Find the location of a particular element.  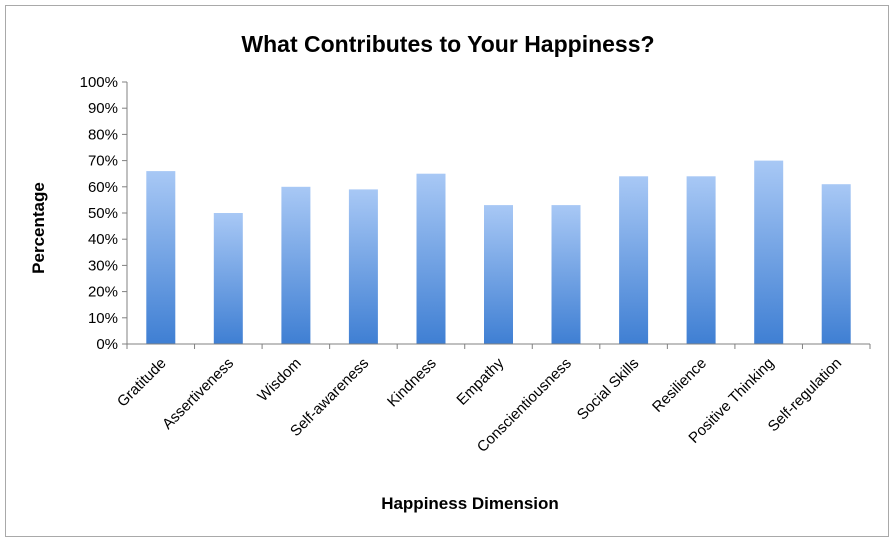

y-tick-label: 50% is located at coordinates (103, 213).